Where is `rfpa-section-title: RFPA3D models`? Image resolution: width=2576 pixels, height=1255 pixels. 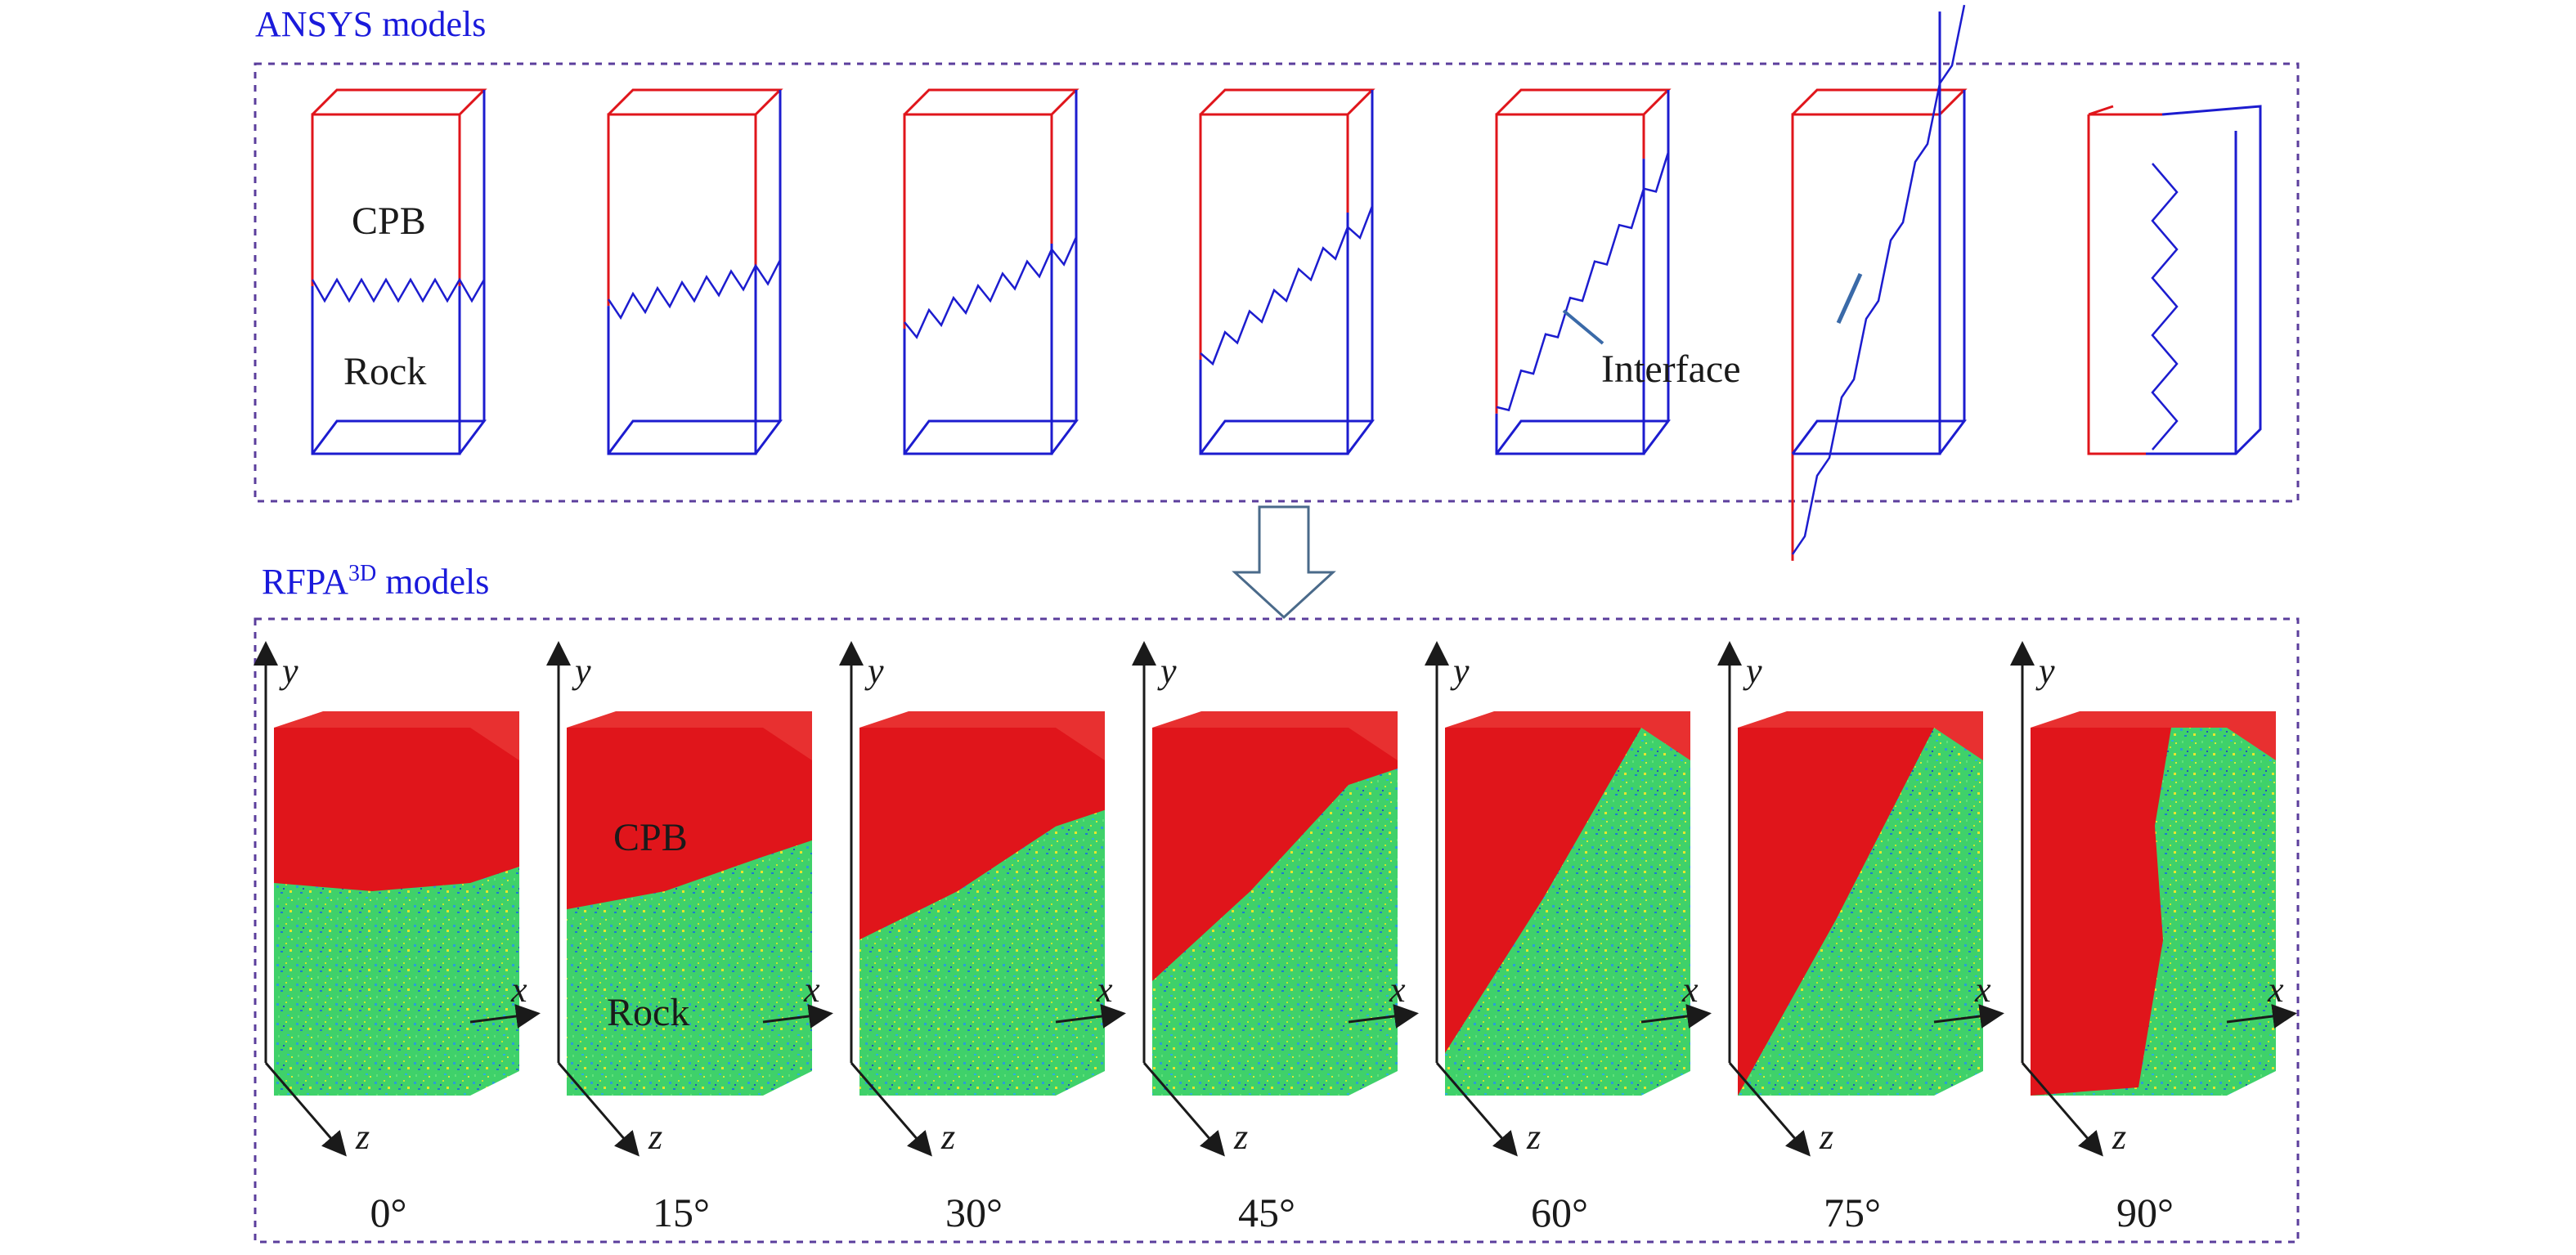 rfpa-section-title: RFPA3D models is located at coordinates (376, 581).